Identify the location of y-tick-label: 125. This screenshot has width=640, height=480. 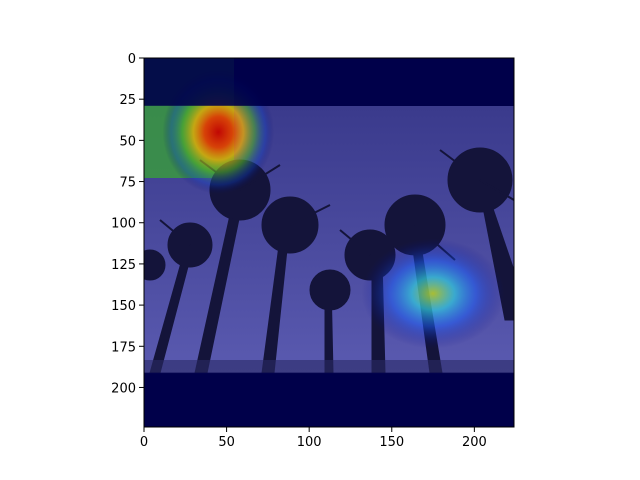
(123, 265).